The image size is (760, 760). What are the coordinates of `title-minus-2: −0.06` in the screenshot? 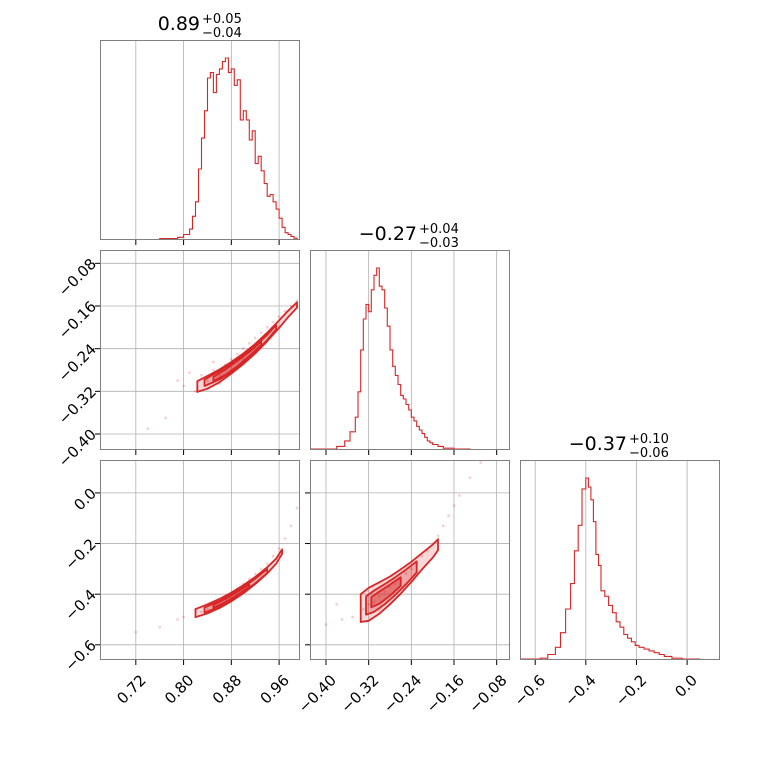 It's located at (649, 453).